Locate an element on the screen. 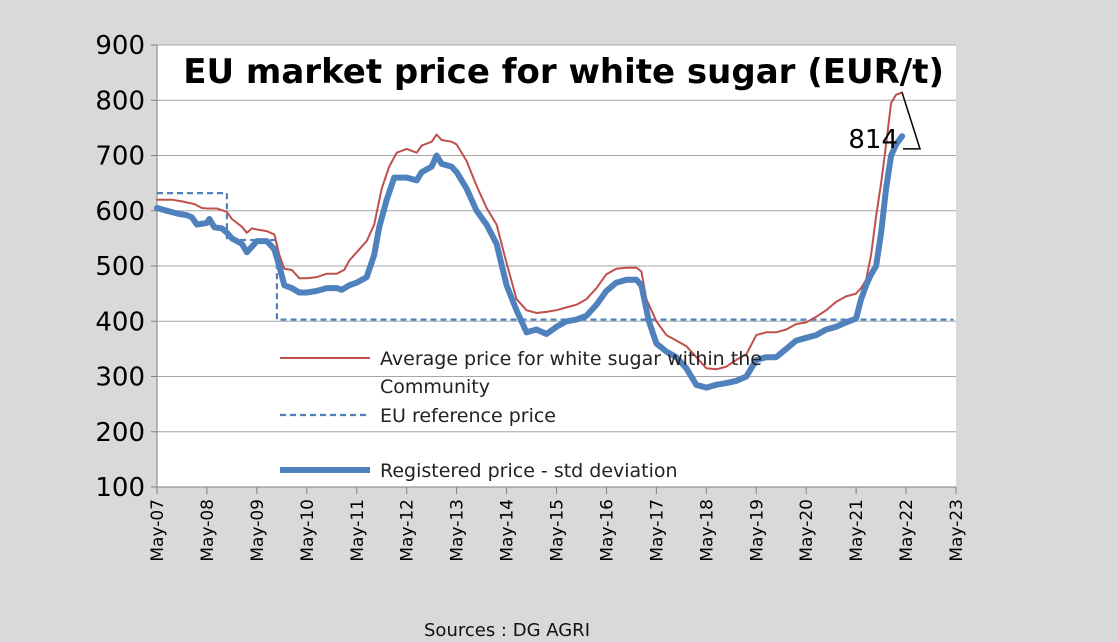  x-tick-label: May-13 is located at coordinates (458, 530).